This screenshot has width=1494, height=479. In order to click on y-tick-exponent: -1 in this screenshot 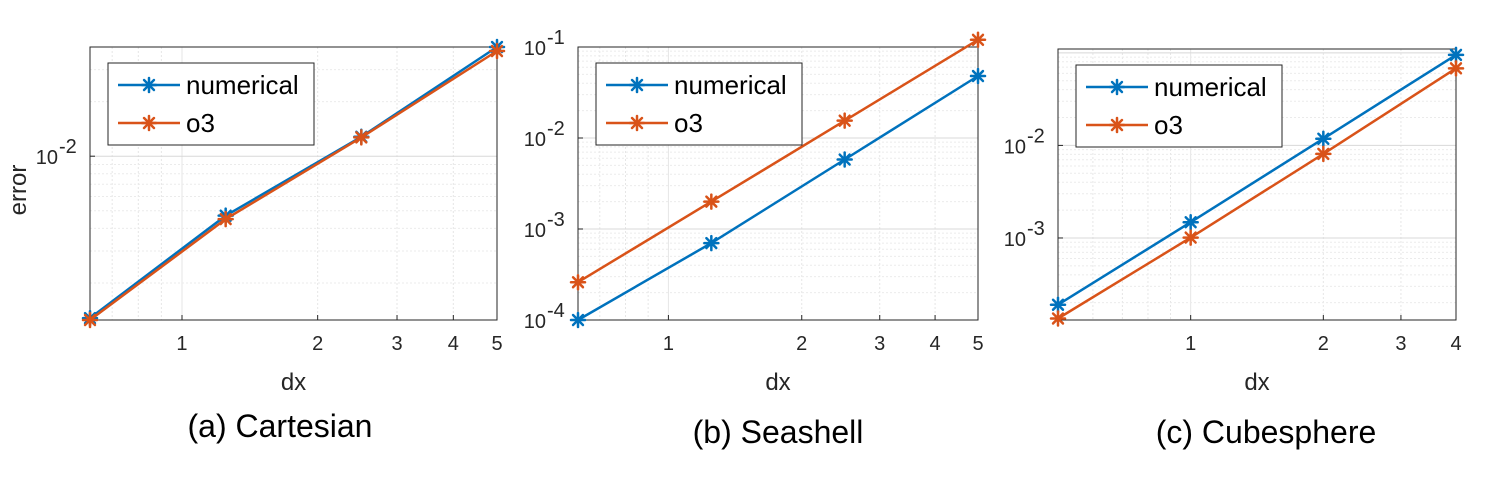, I will do `click(556, 38)`.